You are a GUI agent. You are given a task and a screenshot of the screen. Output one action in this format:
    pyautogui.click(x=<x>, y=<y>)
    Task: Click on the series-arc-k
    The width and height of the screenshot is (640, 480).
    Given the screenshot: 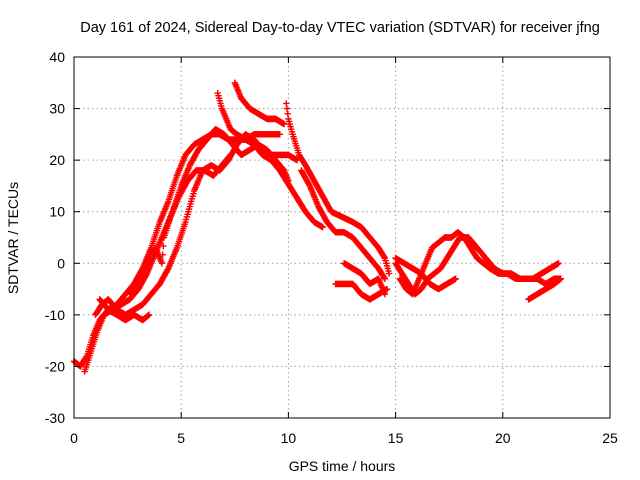 What is the action you would take?
    pyautogui.click(x=364, y=279)
    